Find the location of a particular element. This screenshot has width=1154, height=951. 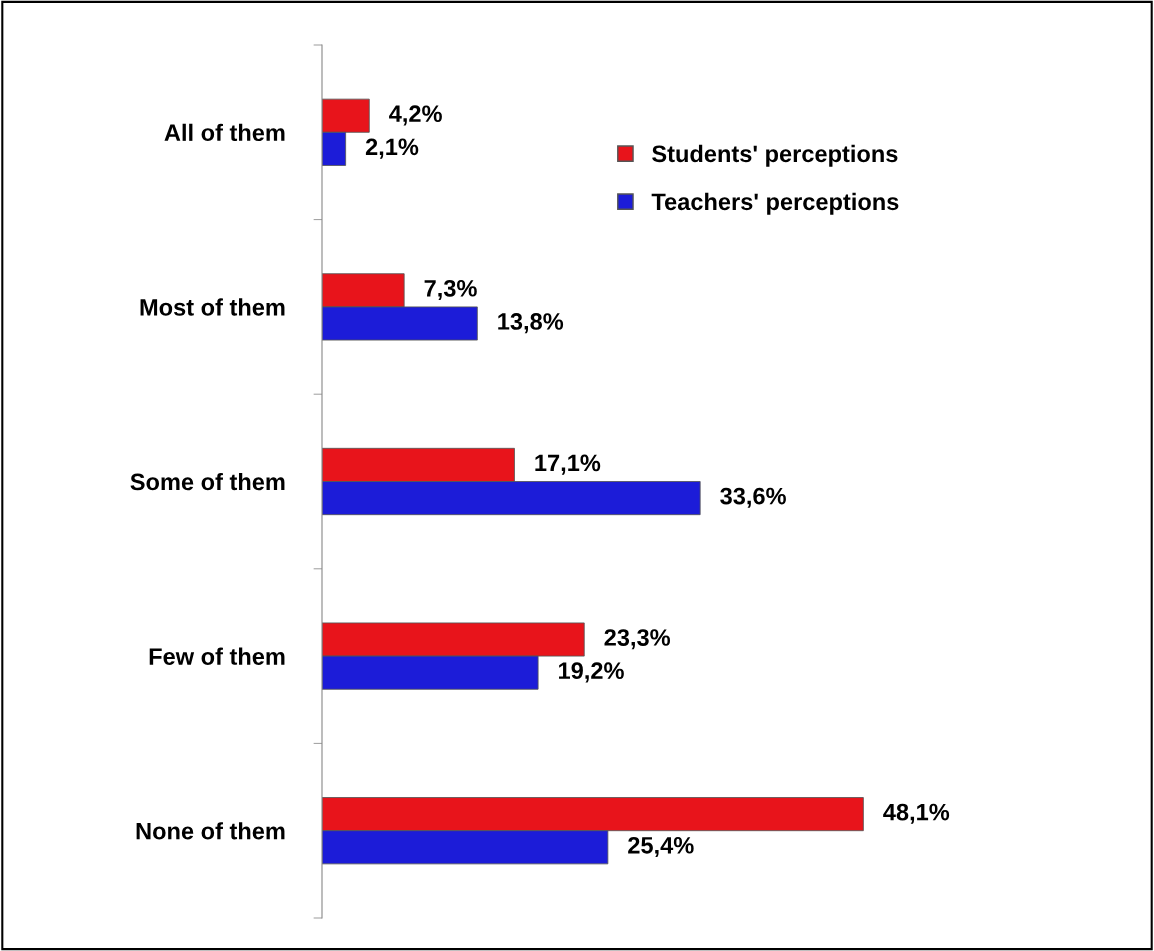

data-label: 23,3% is located at coordinates (637, 639).